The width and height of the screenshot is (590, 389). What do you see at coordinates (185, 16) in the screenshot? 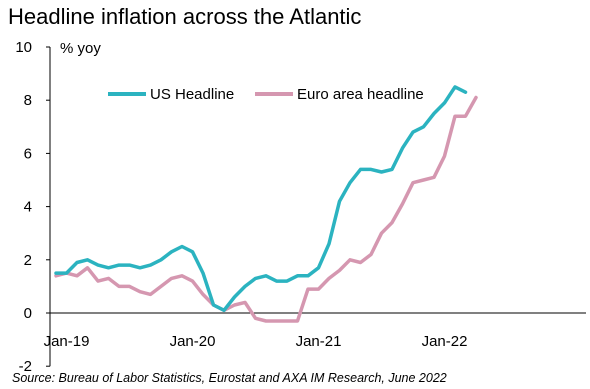
I see `chart-title: Headline inflation across the Atlantic` at bounding box center [185, 16].